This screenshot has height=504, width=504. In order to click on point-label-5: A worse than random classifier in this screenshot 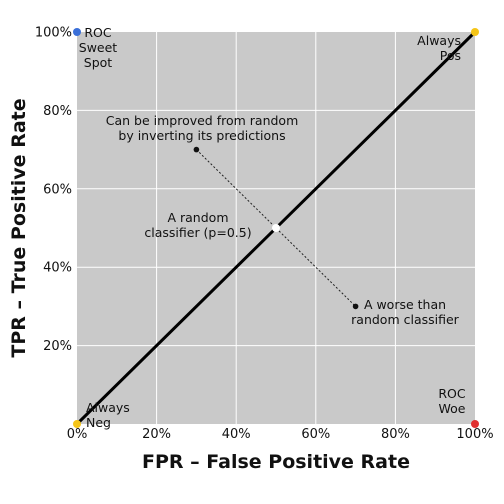, I will do `click(405, 312)`.